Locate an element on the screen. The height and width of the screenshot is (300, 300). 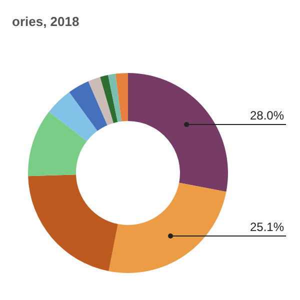
data-label: 28.0% is located at coordinates (267, 115).